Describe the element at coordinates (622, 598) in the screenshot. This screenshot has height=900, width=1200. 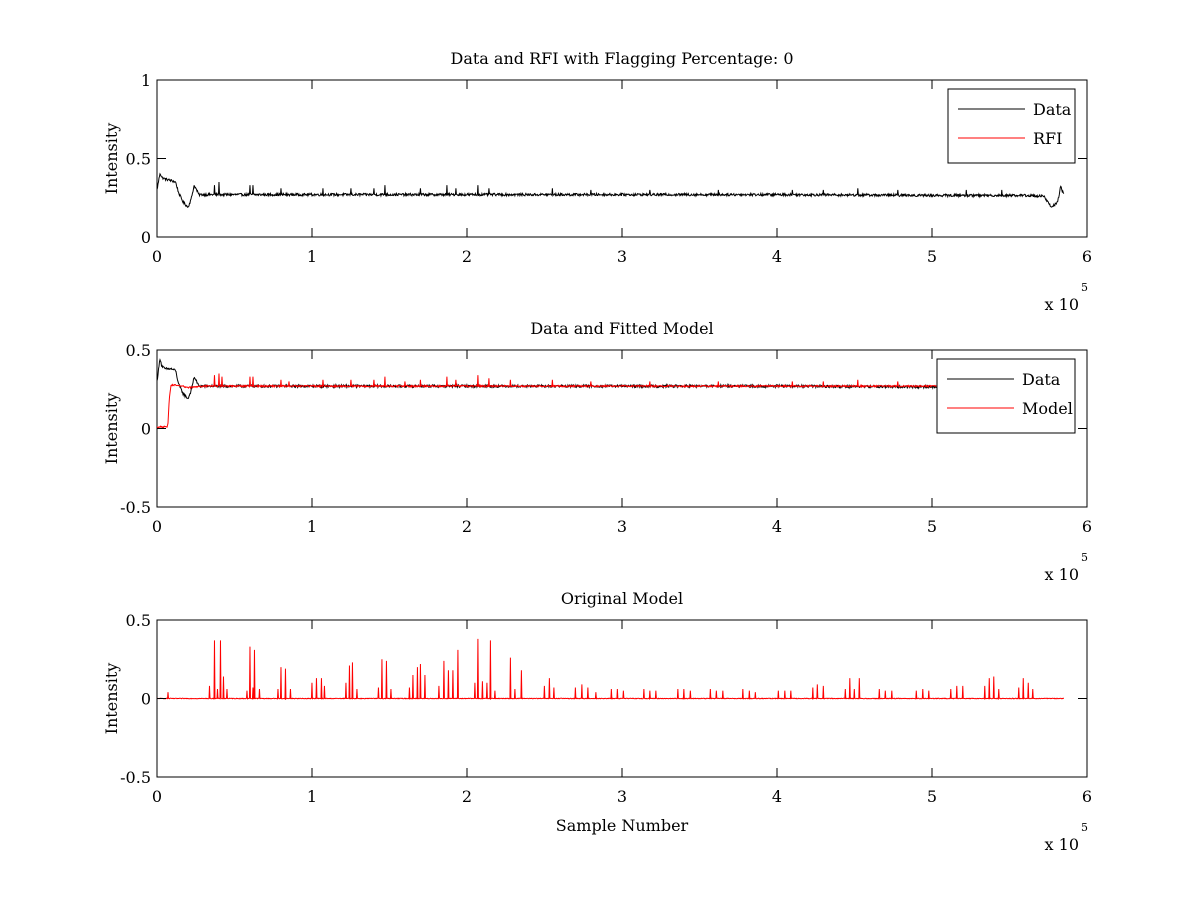
I see `chart-title: Original Model` at that location.